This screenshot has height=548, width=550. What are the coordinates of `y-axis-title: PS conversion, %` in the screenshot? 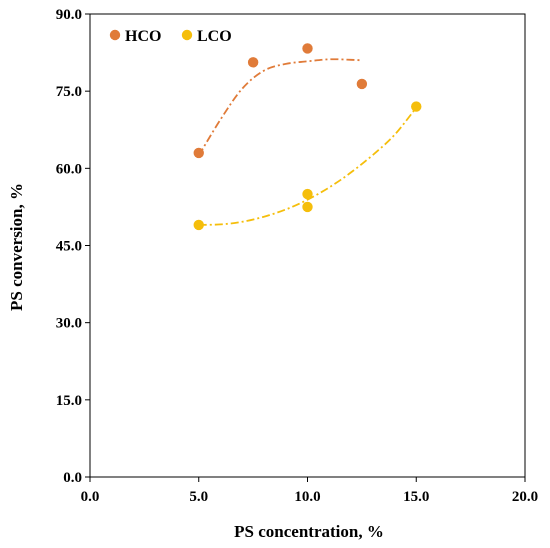 It's located at (16, 247).